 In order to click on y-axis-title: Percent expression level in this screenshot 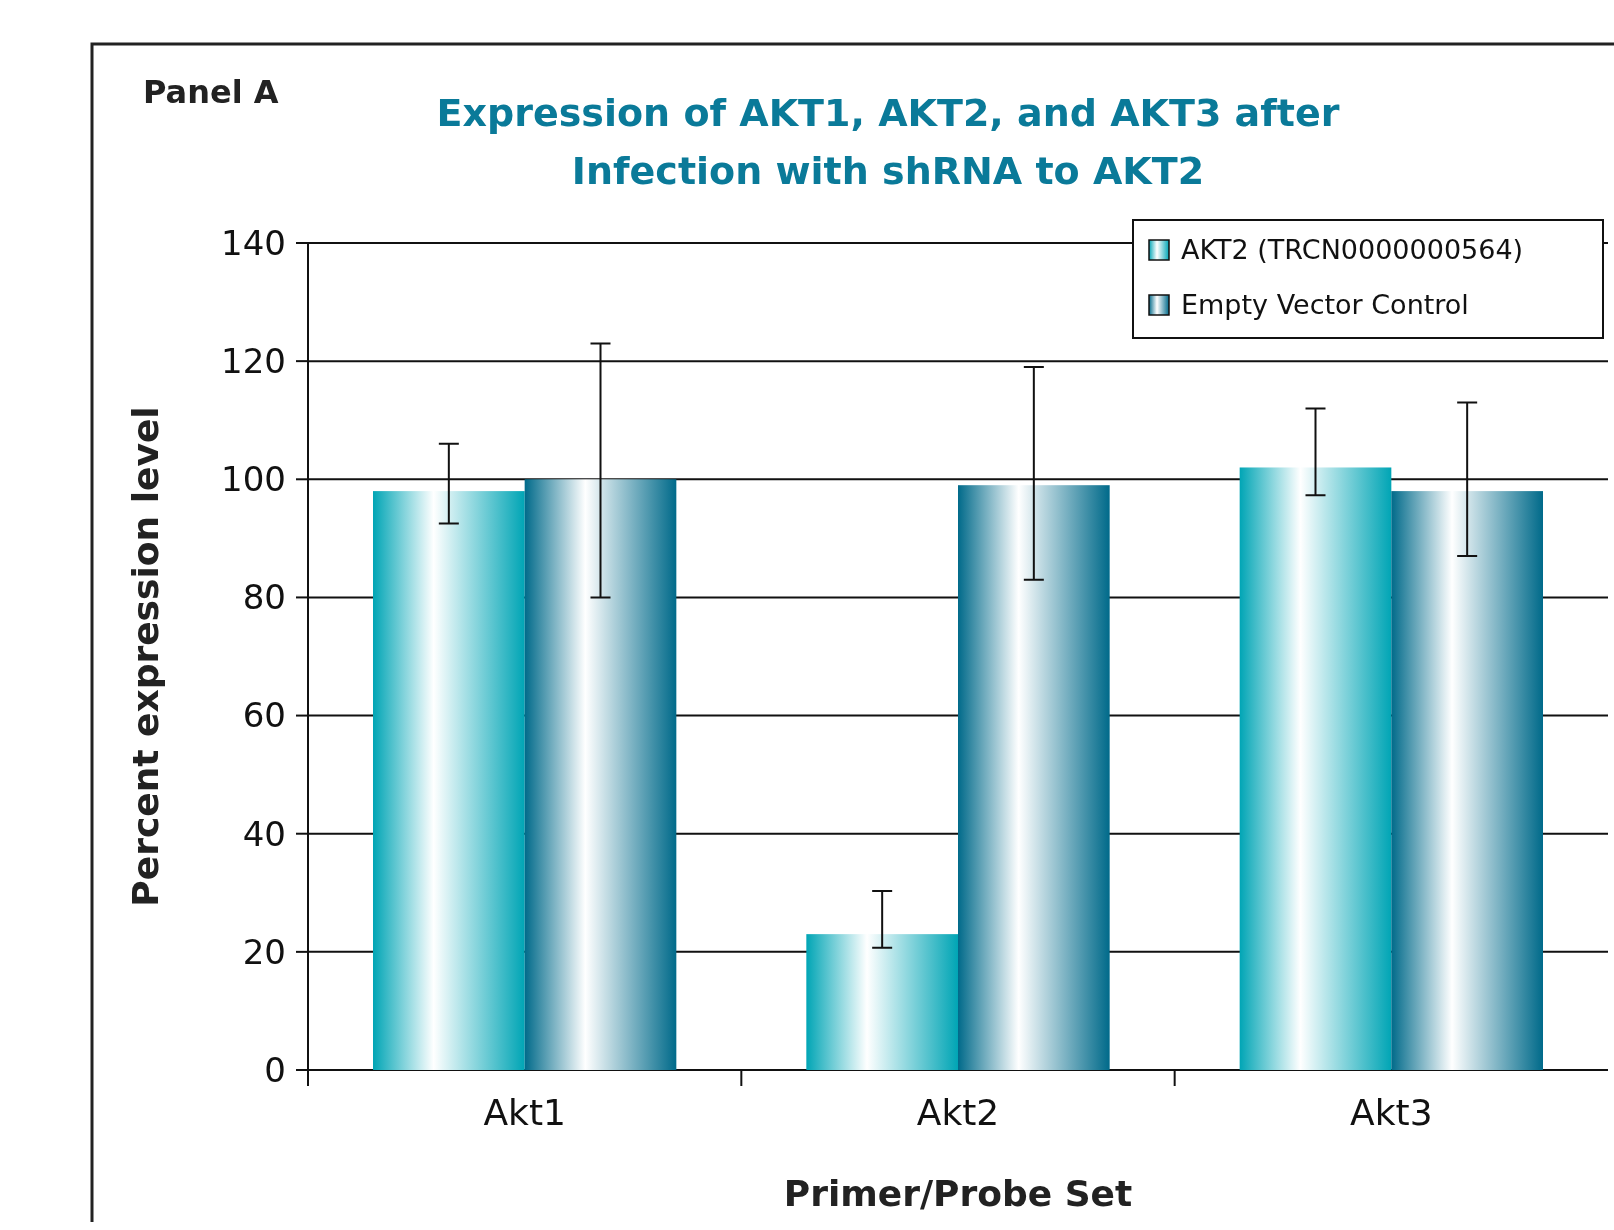, I will do `click(145, 656)`.